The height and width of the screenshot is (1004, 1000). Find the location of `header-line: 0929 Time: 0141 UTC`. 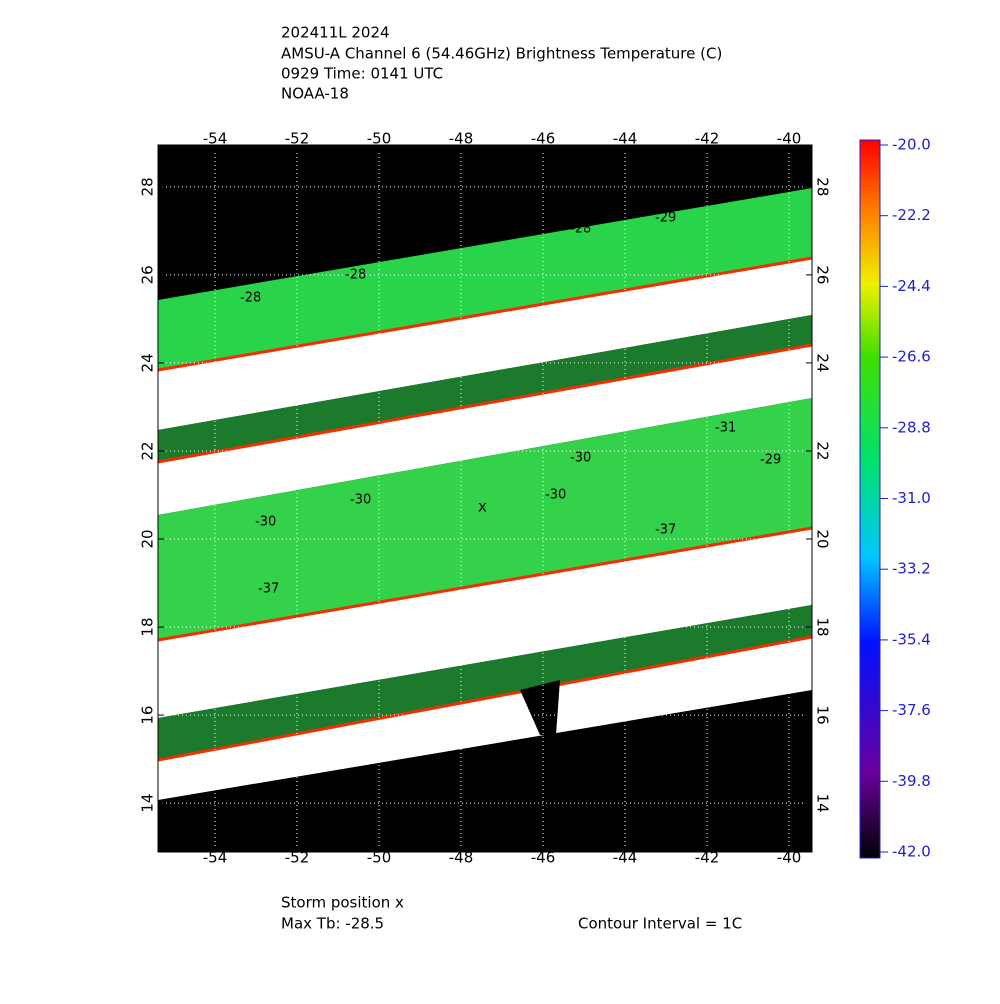

header-line: 0929 Time: 0141 UTC is located at coordinates (362, 74).